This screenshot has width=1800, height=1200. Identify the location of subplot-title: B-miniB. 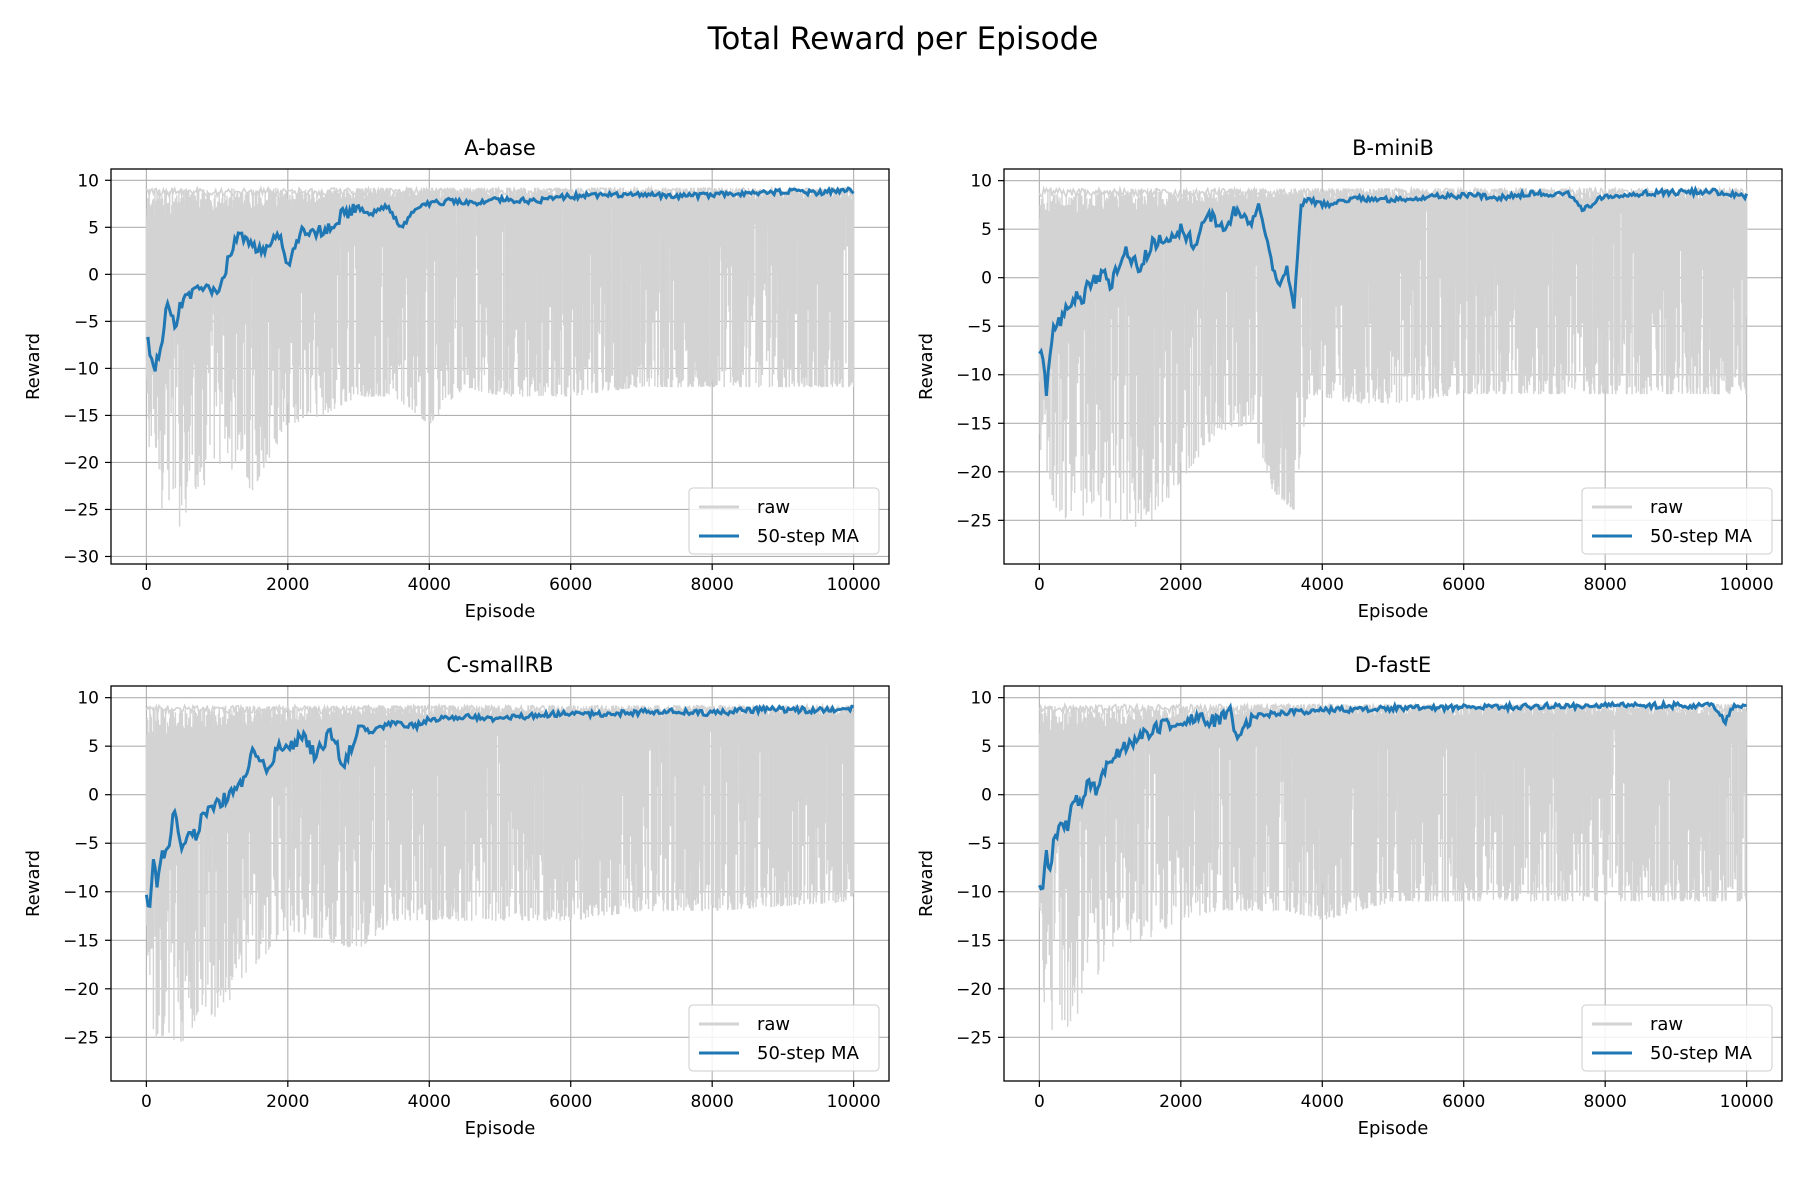
(1393, 148).